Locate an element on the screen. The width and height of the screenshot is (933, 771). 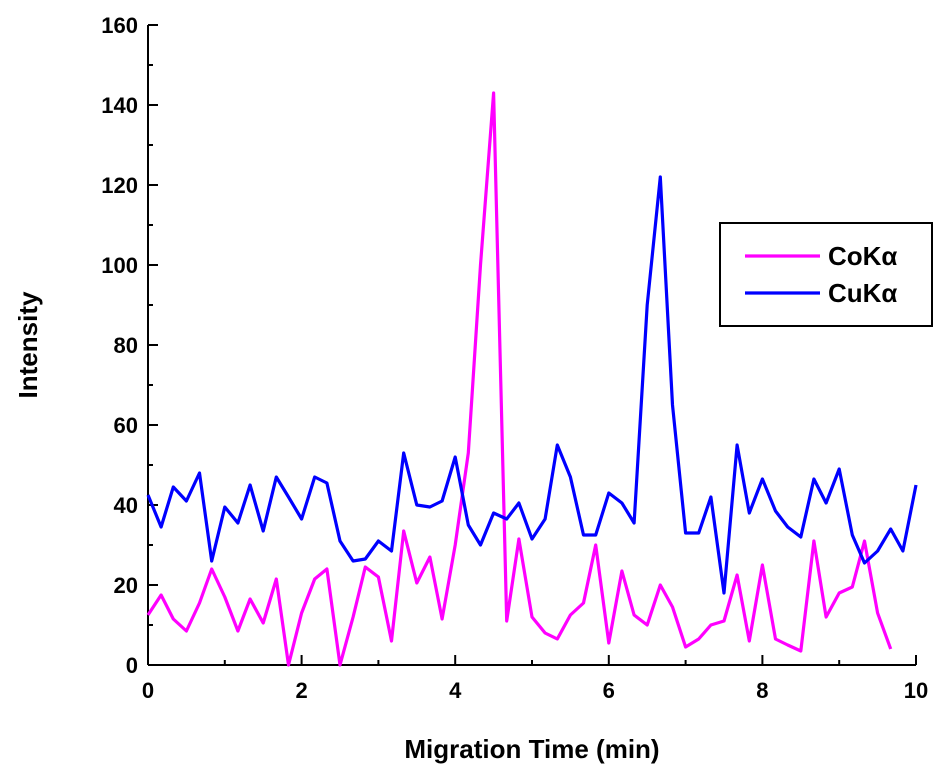
y-tick-label: 0 is located at coordinates (132, 665).